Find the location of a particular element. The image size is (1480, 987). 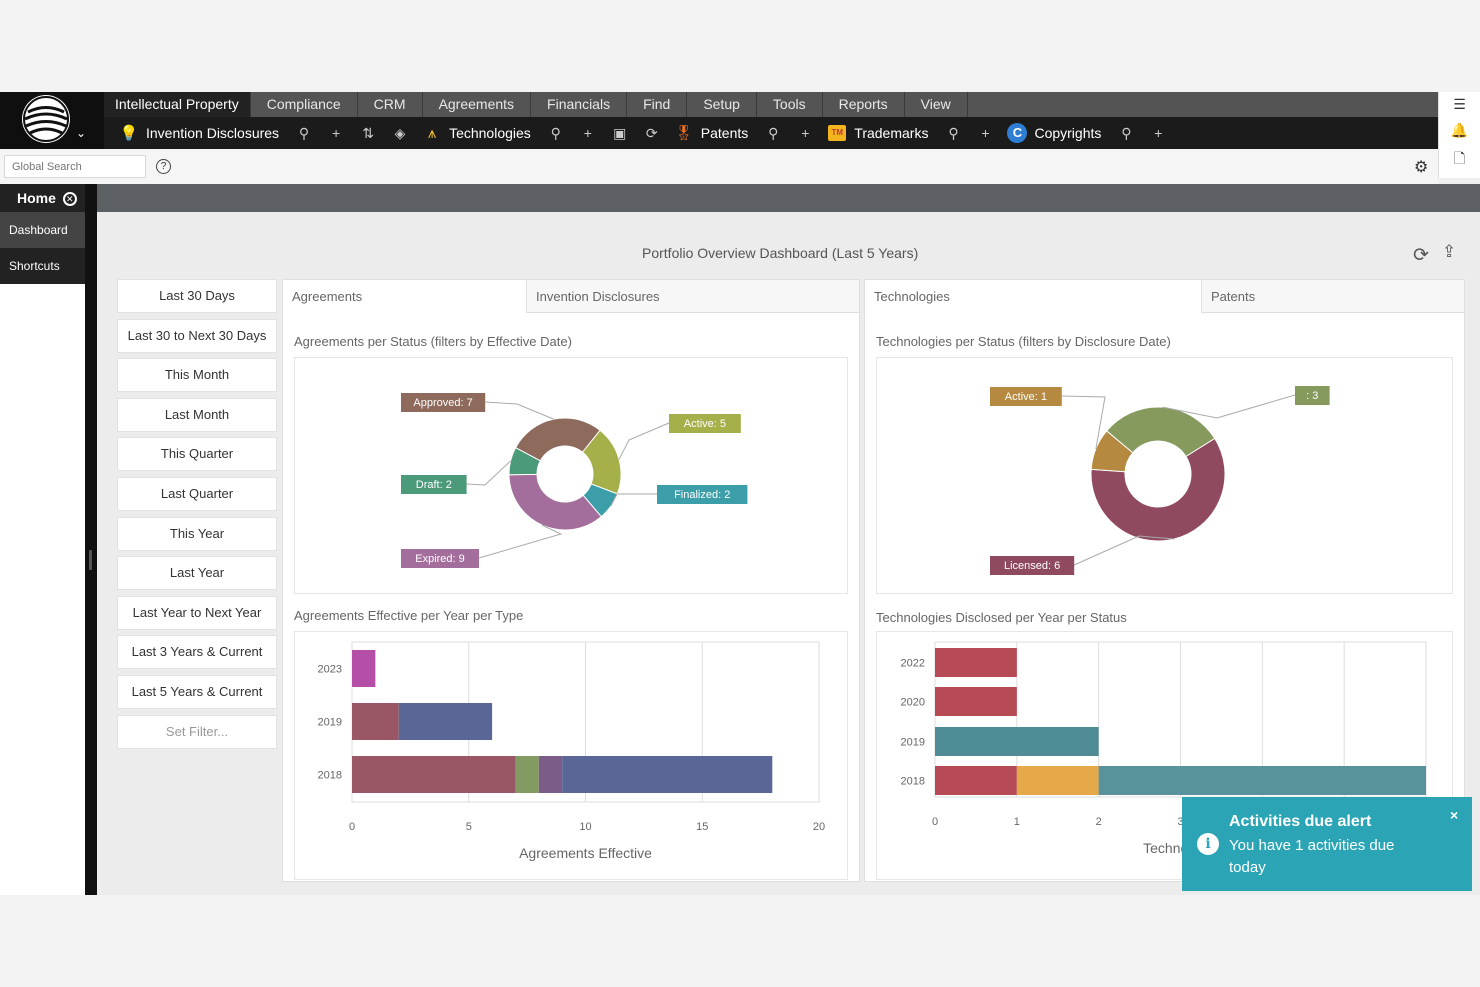

nav-shortcuts: Shortcuts is located at coordinates (42, 266).